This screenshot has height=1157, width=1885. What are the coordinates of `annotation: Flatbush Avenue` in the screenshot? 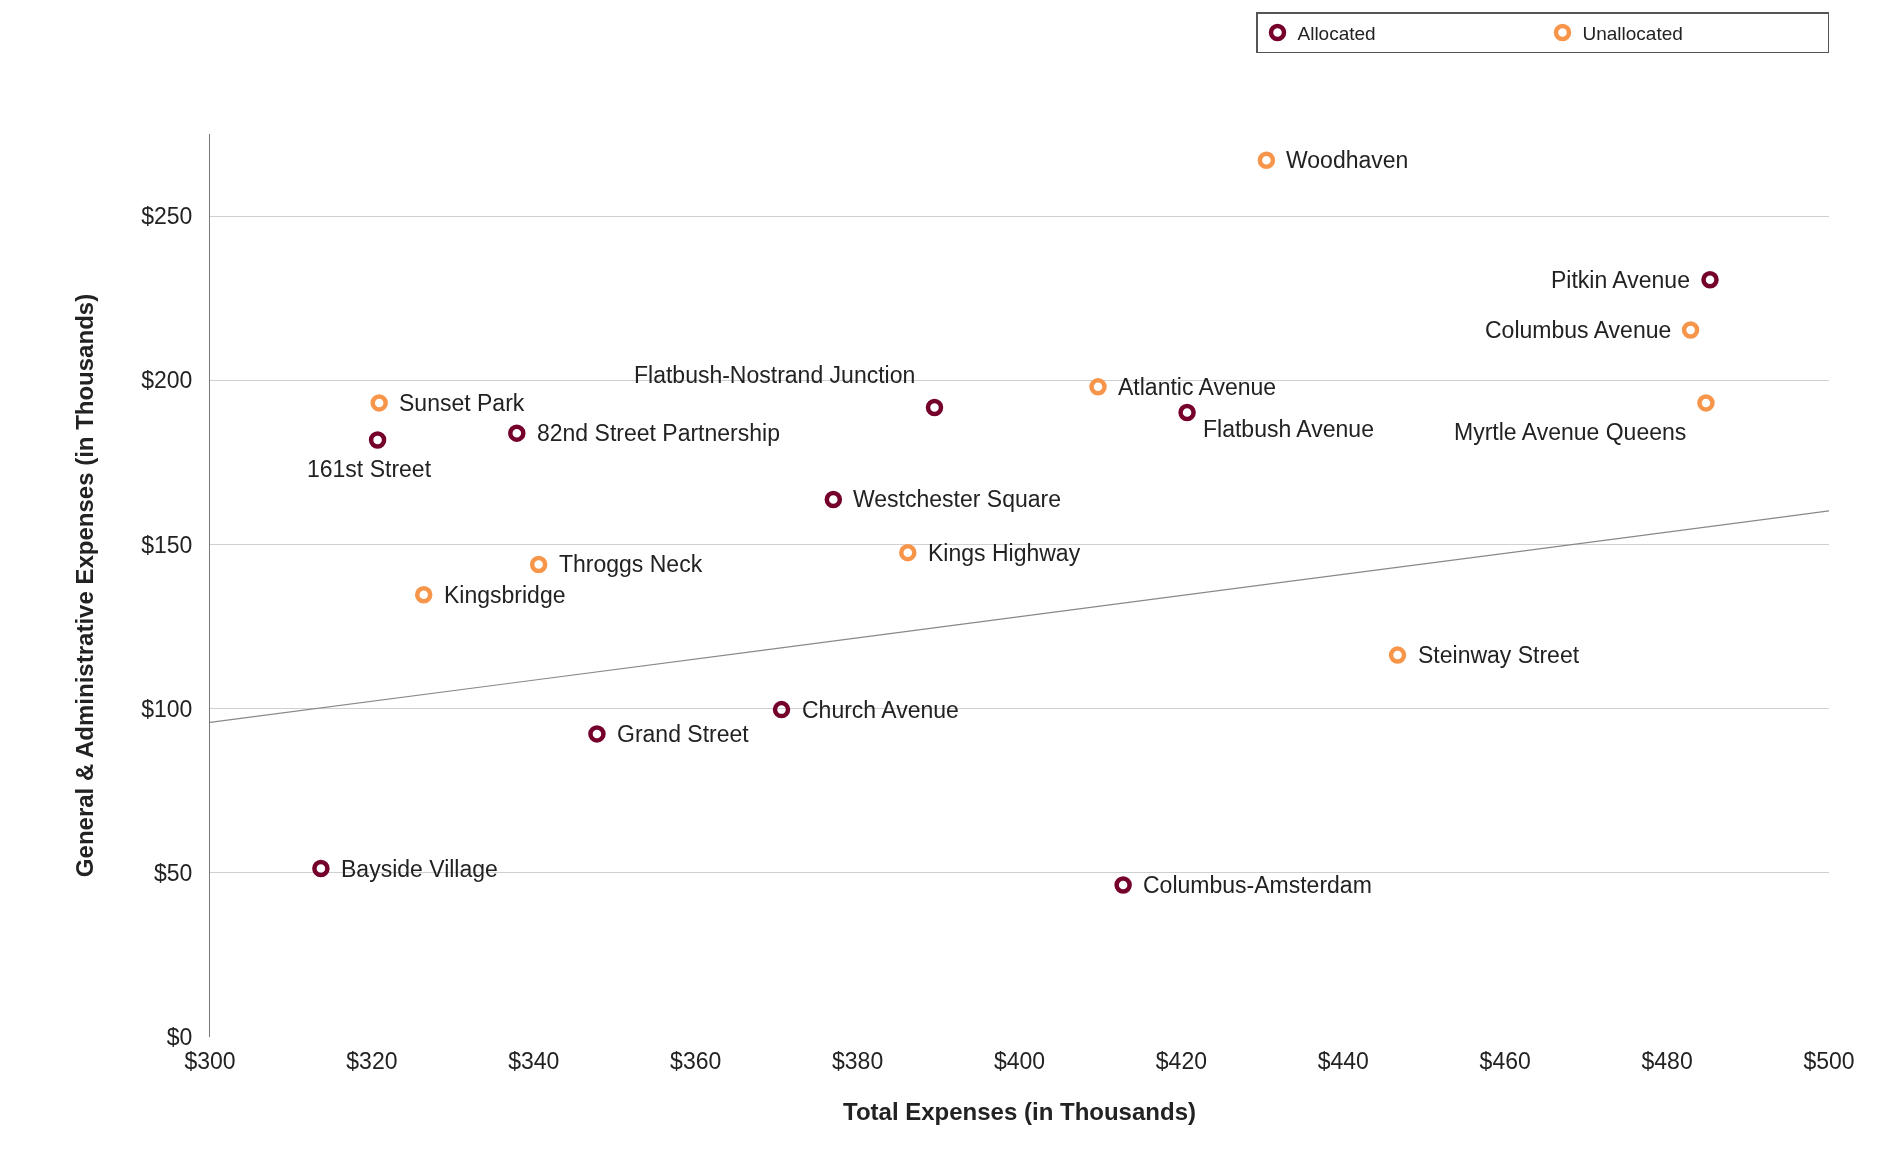 It's located at (1288, 429).